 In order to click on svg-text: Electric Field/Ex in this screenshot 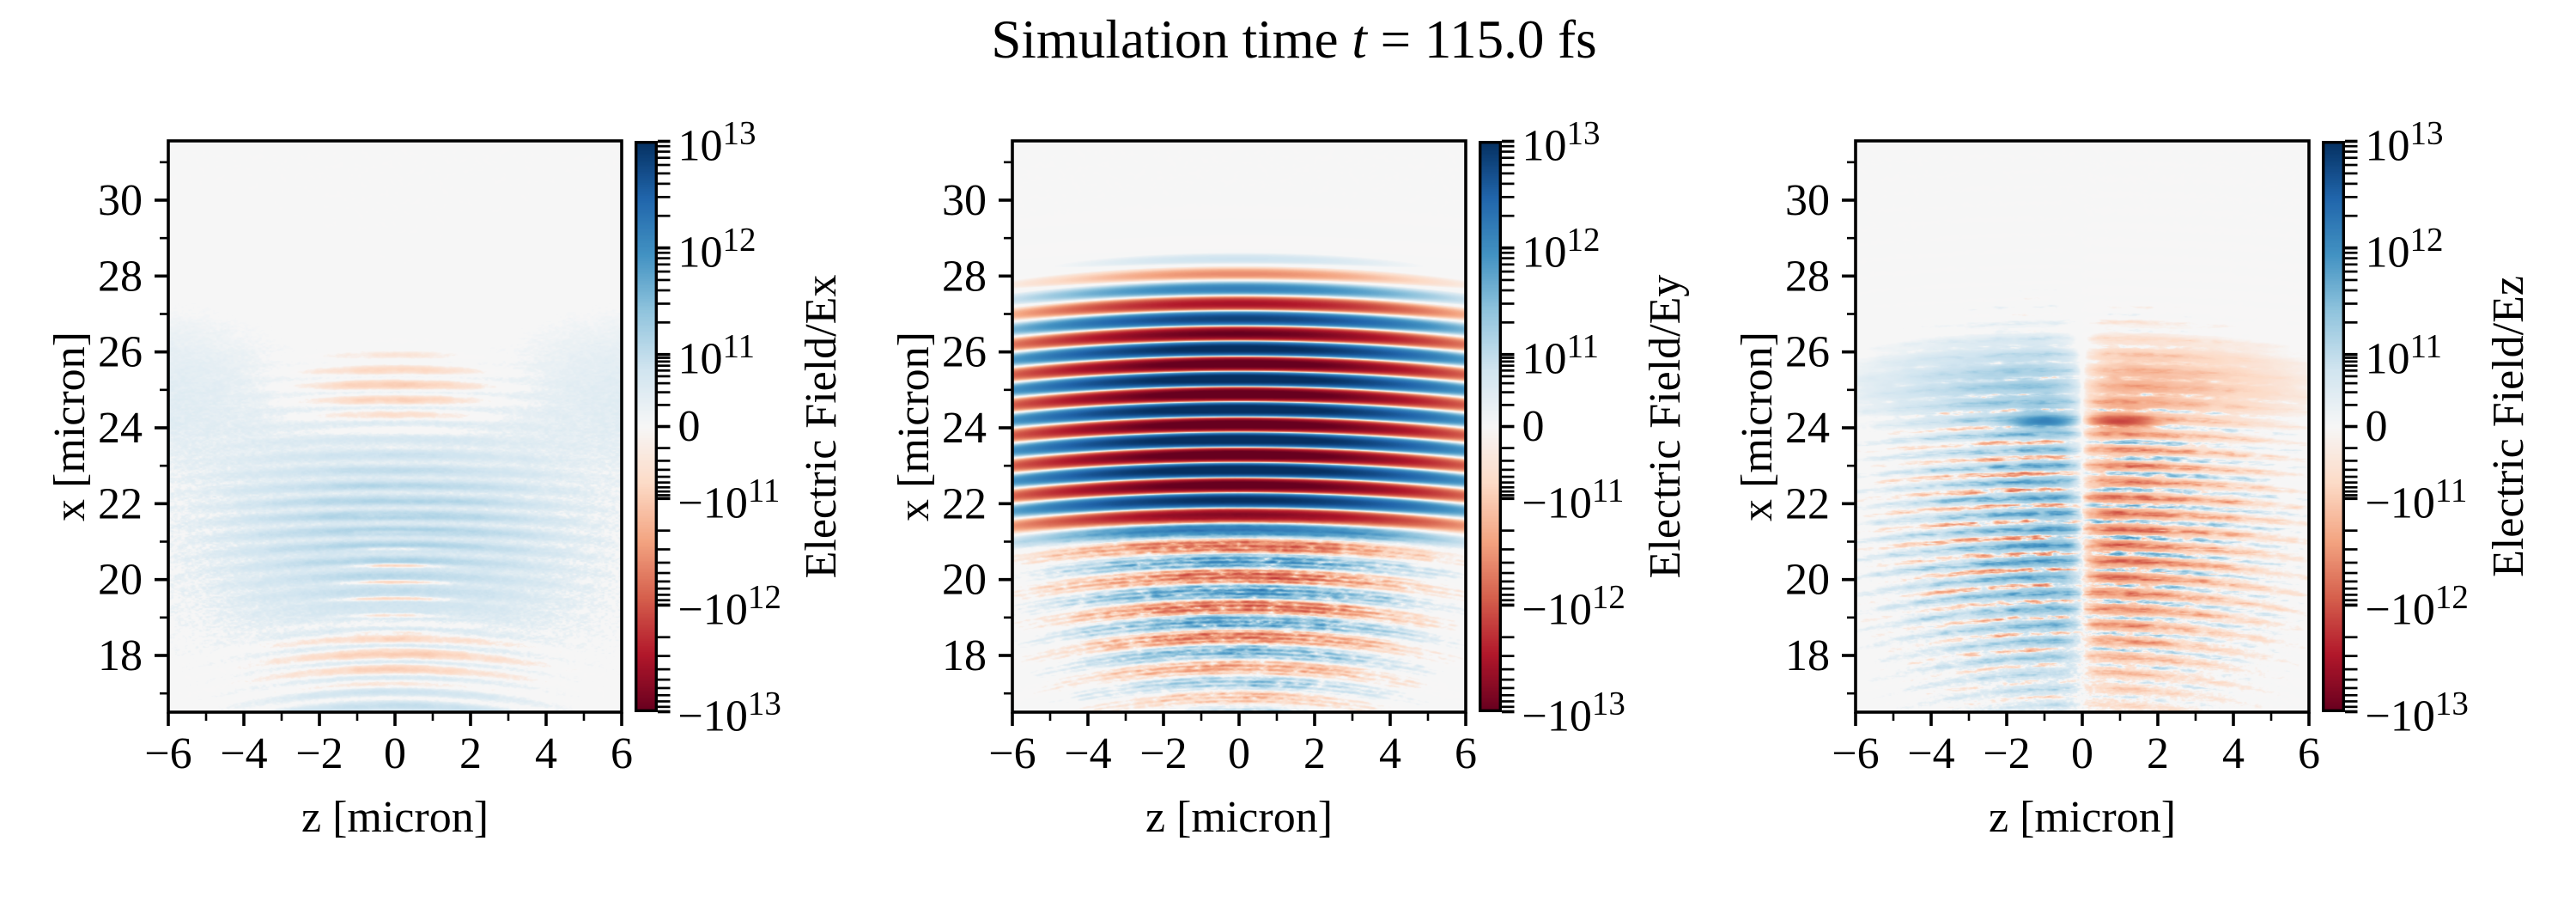, I will do `click(821, 427)`.